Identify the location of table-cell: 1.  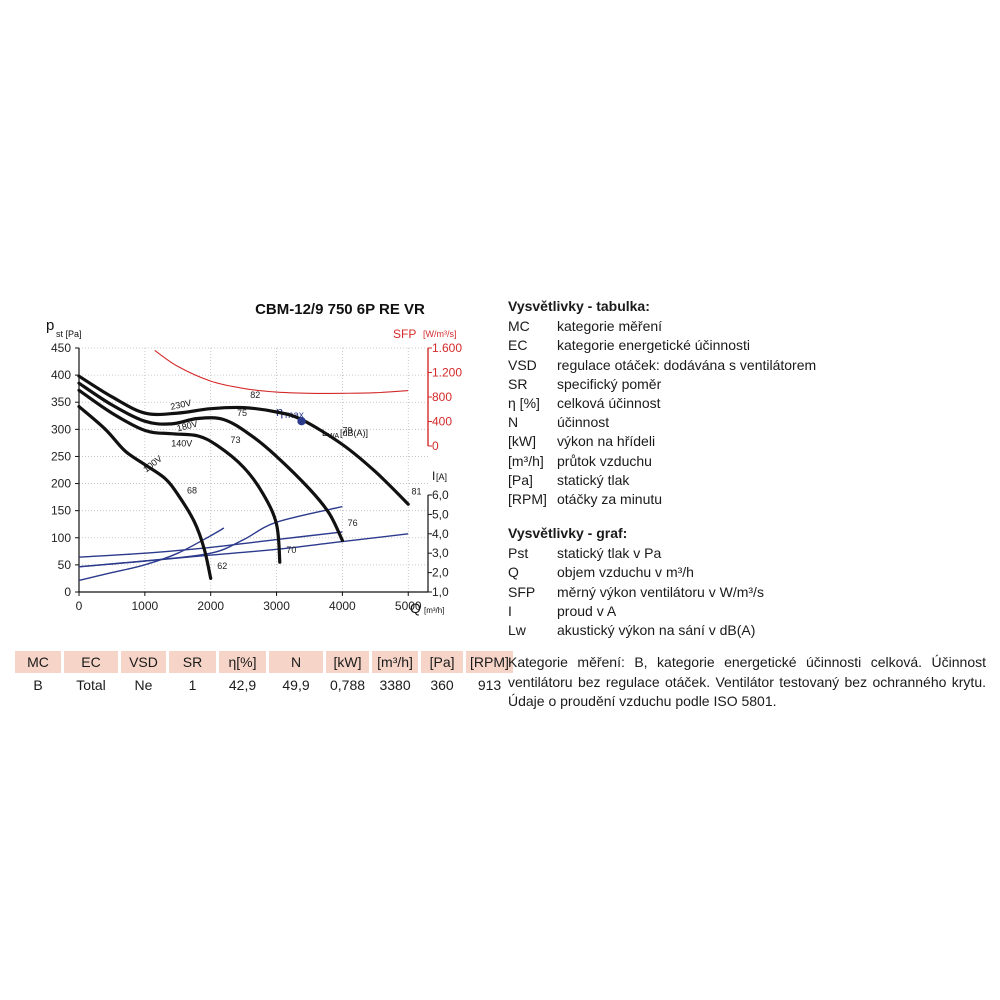
(192, 685).